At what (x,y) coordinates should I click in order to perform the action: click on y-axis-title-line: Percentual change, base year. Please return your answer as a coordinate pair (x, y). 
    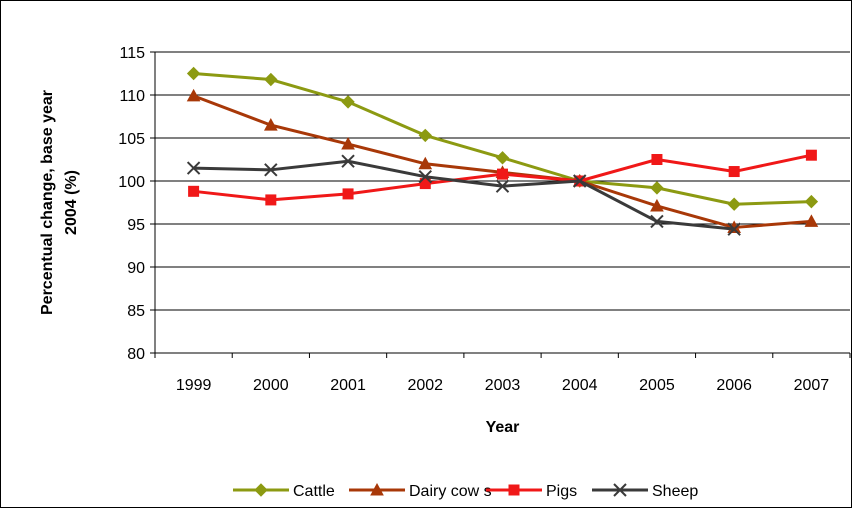
    Looking at the image, I should click on (47, 202).